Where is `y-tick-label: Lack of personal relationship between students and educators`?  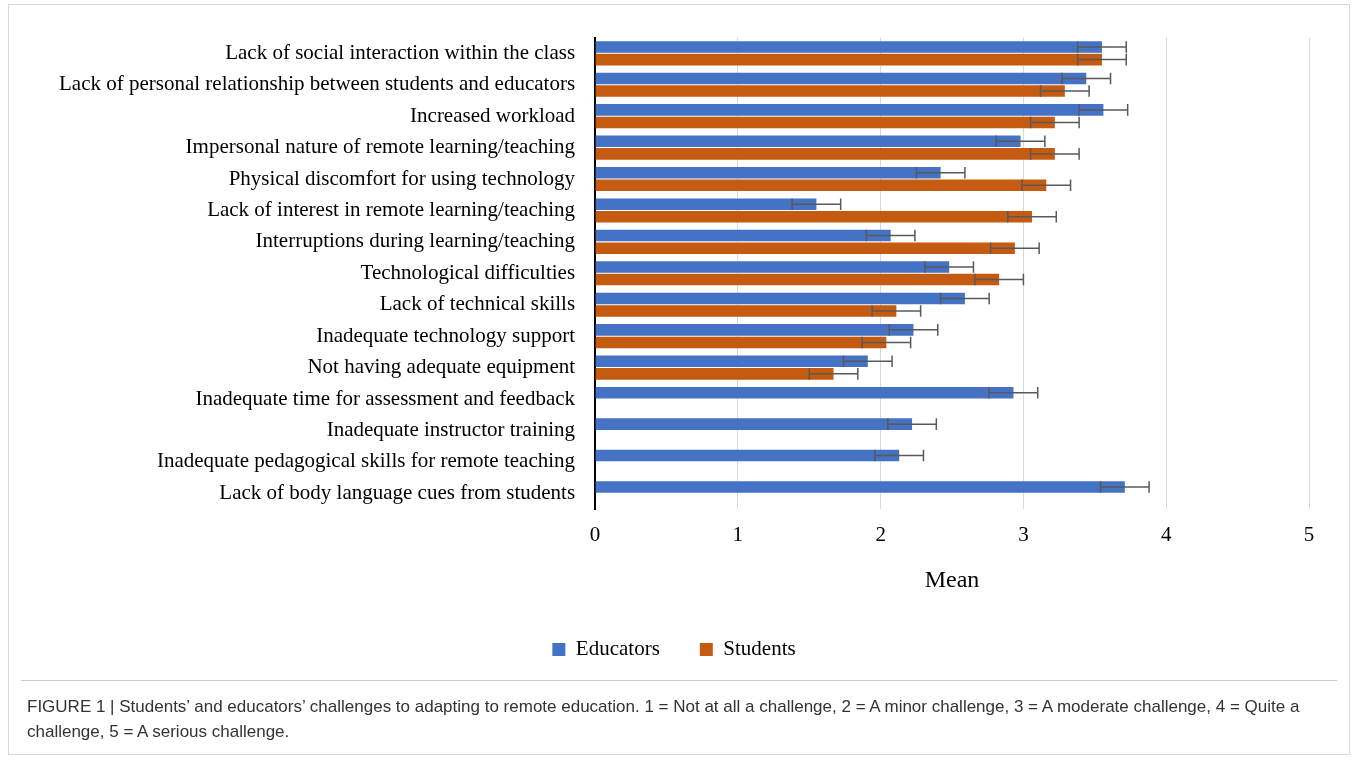 y-tick-label: Lack of personal relationship between students and educators is located at coordinates (317, 83).